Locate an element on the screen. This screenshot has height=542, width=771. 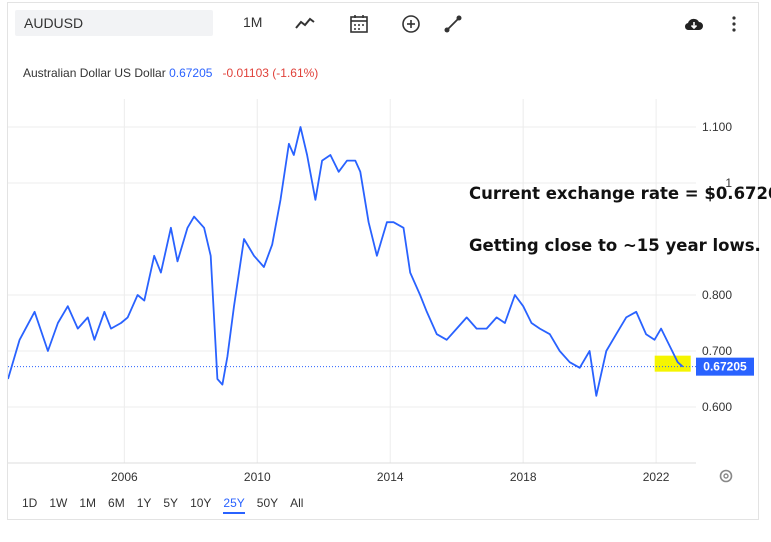
last-price-tag-bg is located at coordinates (725, 366).